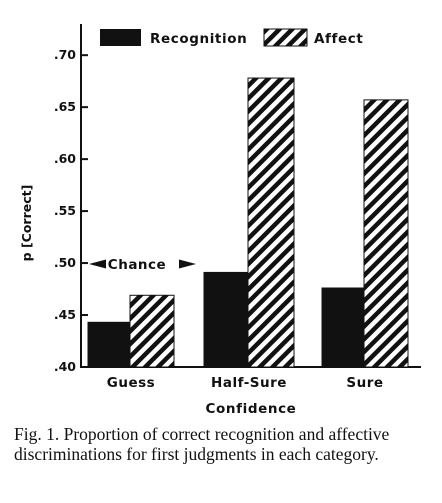 The height and width of the screenshot is (503, 442). What do you see at coordinates (226, 319) in the screenshot?
I see `bar-recognition-half-sure` at bounding box center [226, 319].